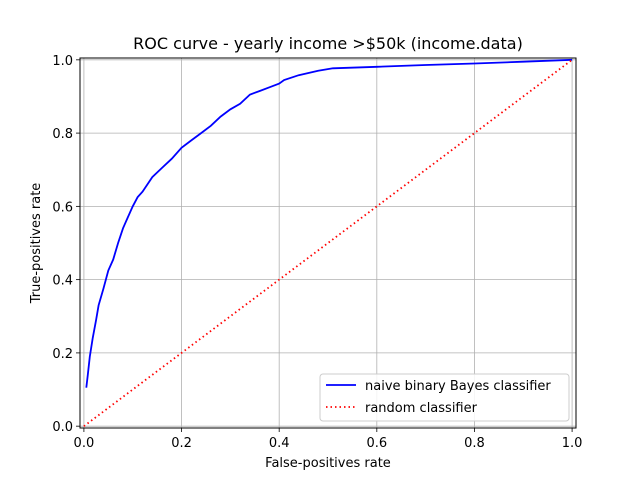  What do you see at coordinates (62, 354) in the screenshot?
I see `y-tick-label: 0.2` at bounding box center [62, 354].